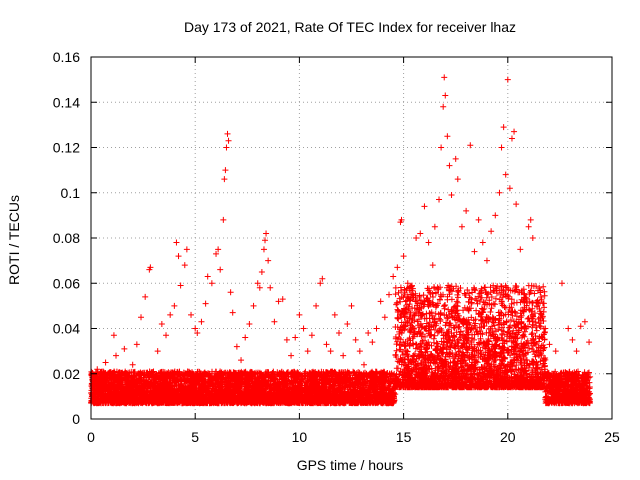 This screenshot has width=640, height=480. Describe the element at coordinates (300, 437) in the screenshot. I see `x-tick-label: 10` at that location.